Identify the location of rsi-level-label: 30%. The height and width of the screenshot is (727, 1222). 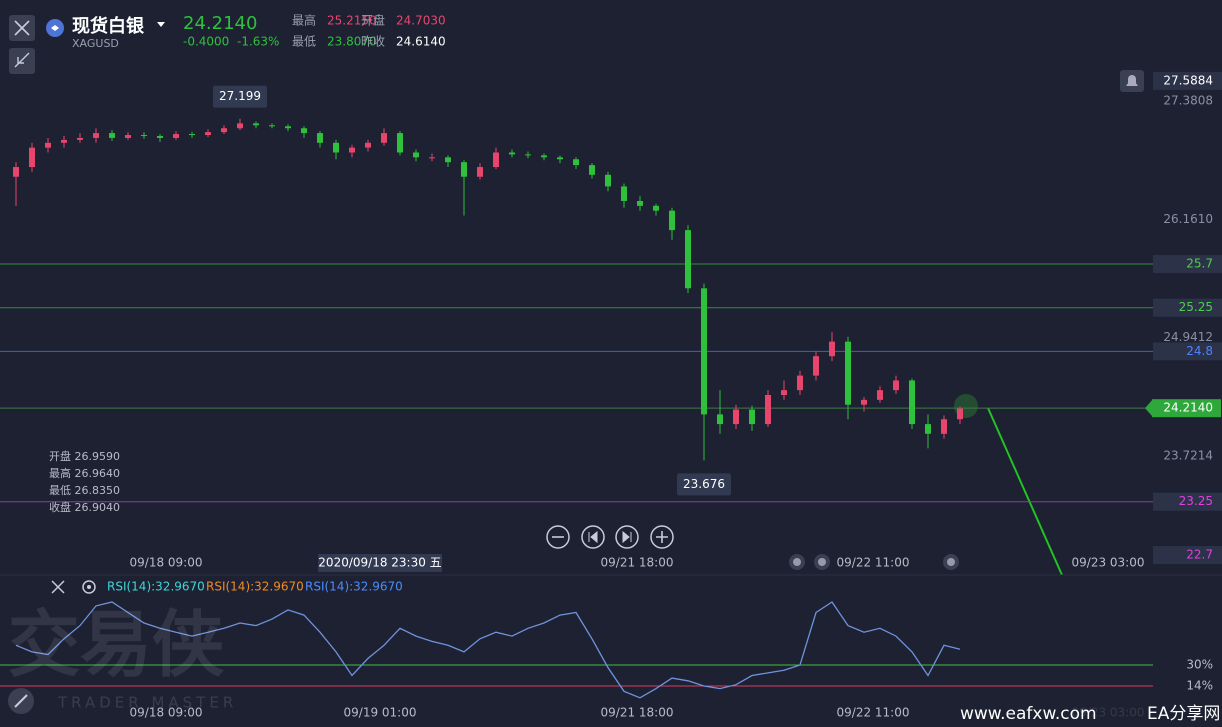
(1199, 665).